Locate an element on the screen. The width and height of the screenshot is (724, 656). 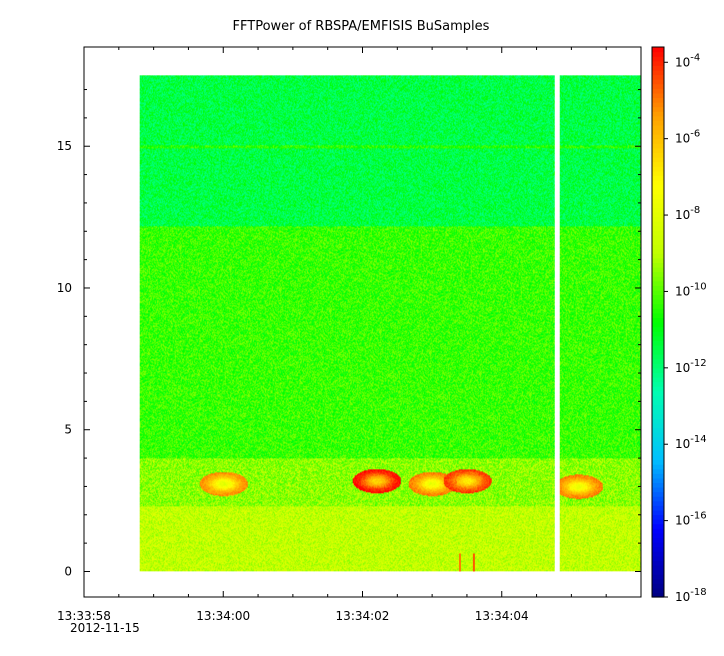
x-tick-label: 13:34:00 is located at coordinates (223, 616).